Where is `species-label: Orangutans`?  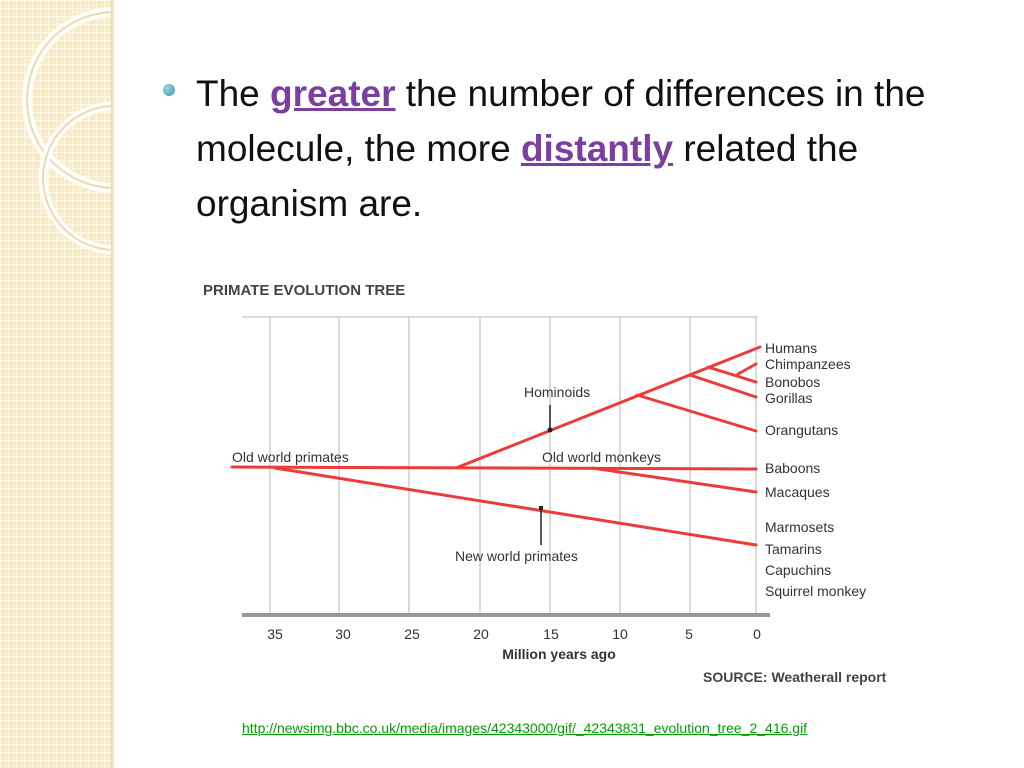 species-label: Orangutans is located at coordinates (801, 430).